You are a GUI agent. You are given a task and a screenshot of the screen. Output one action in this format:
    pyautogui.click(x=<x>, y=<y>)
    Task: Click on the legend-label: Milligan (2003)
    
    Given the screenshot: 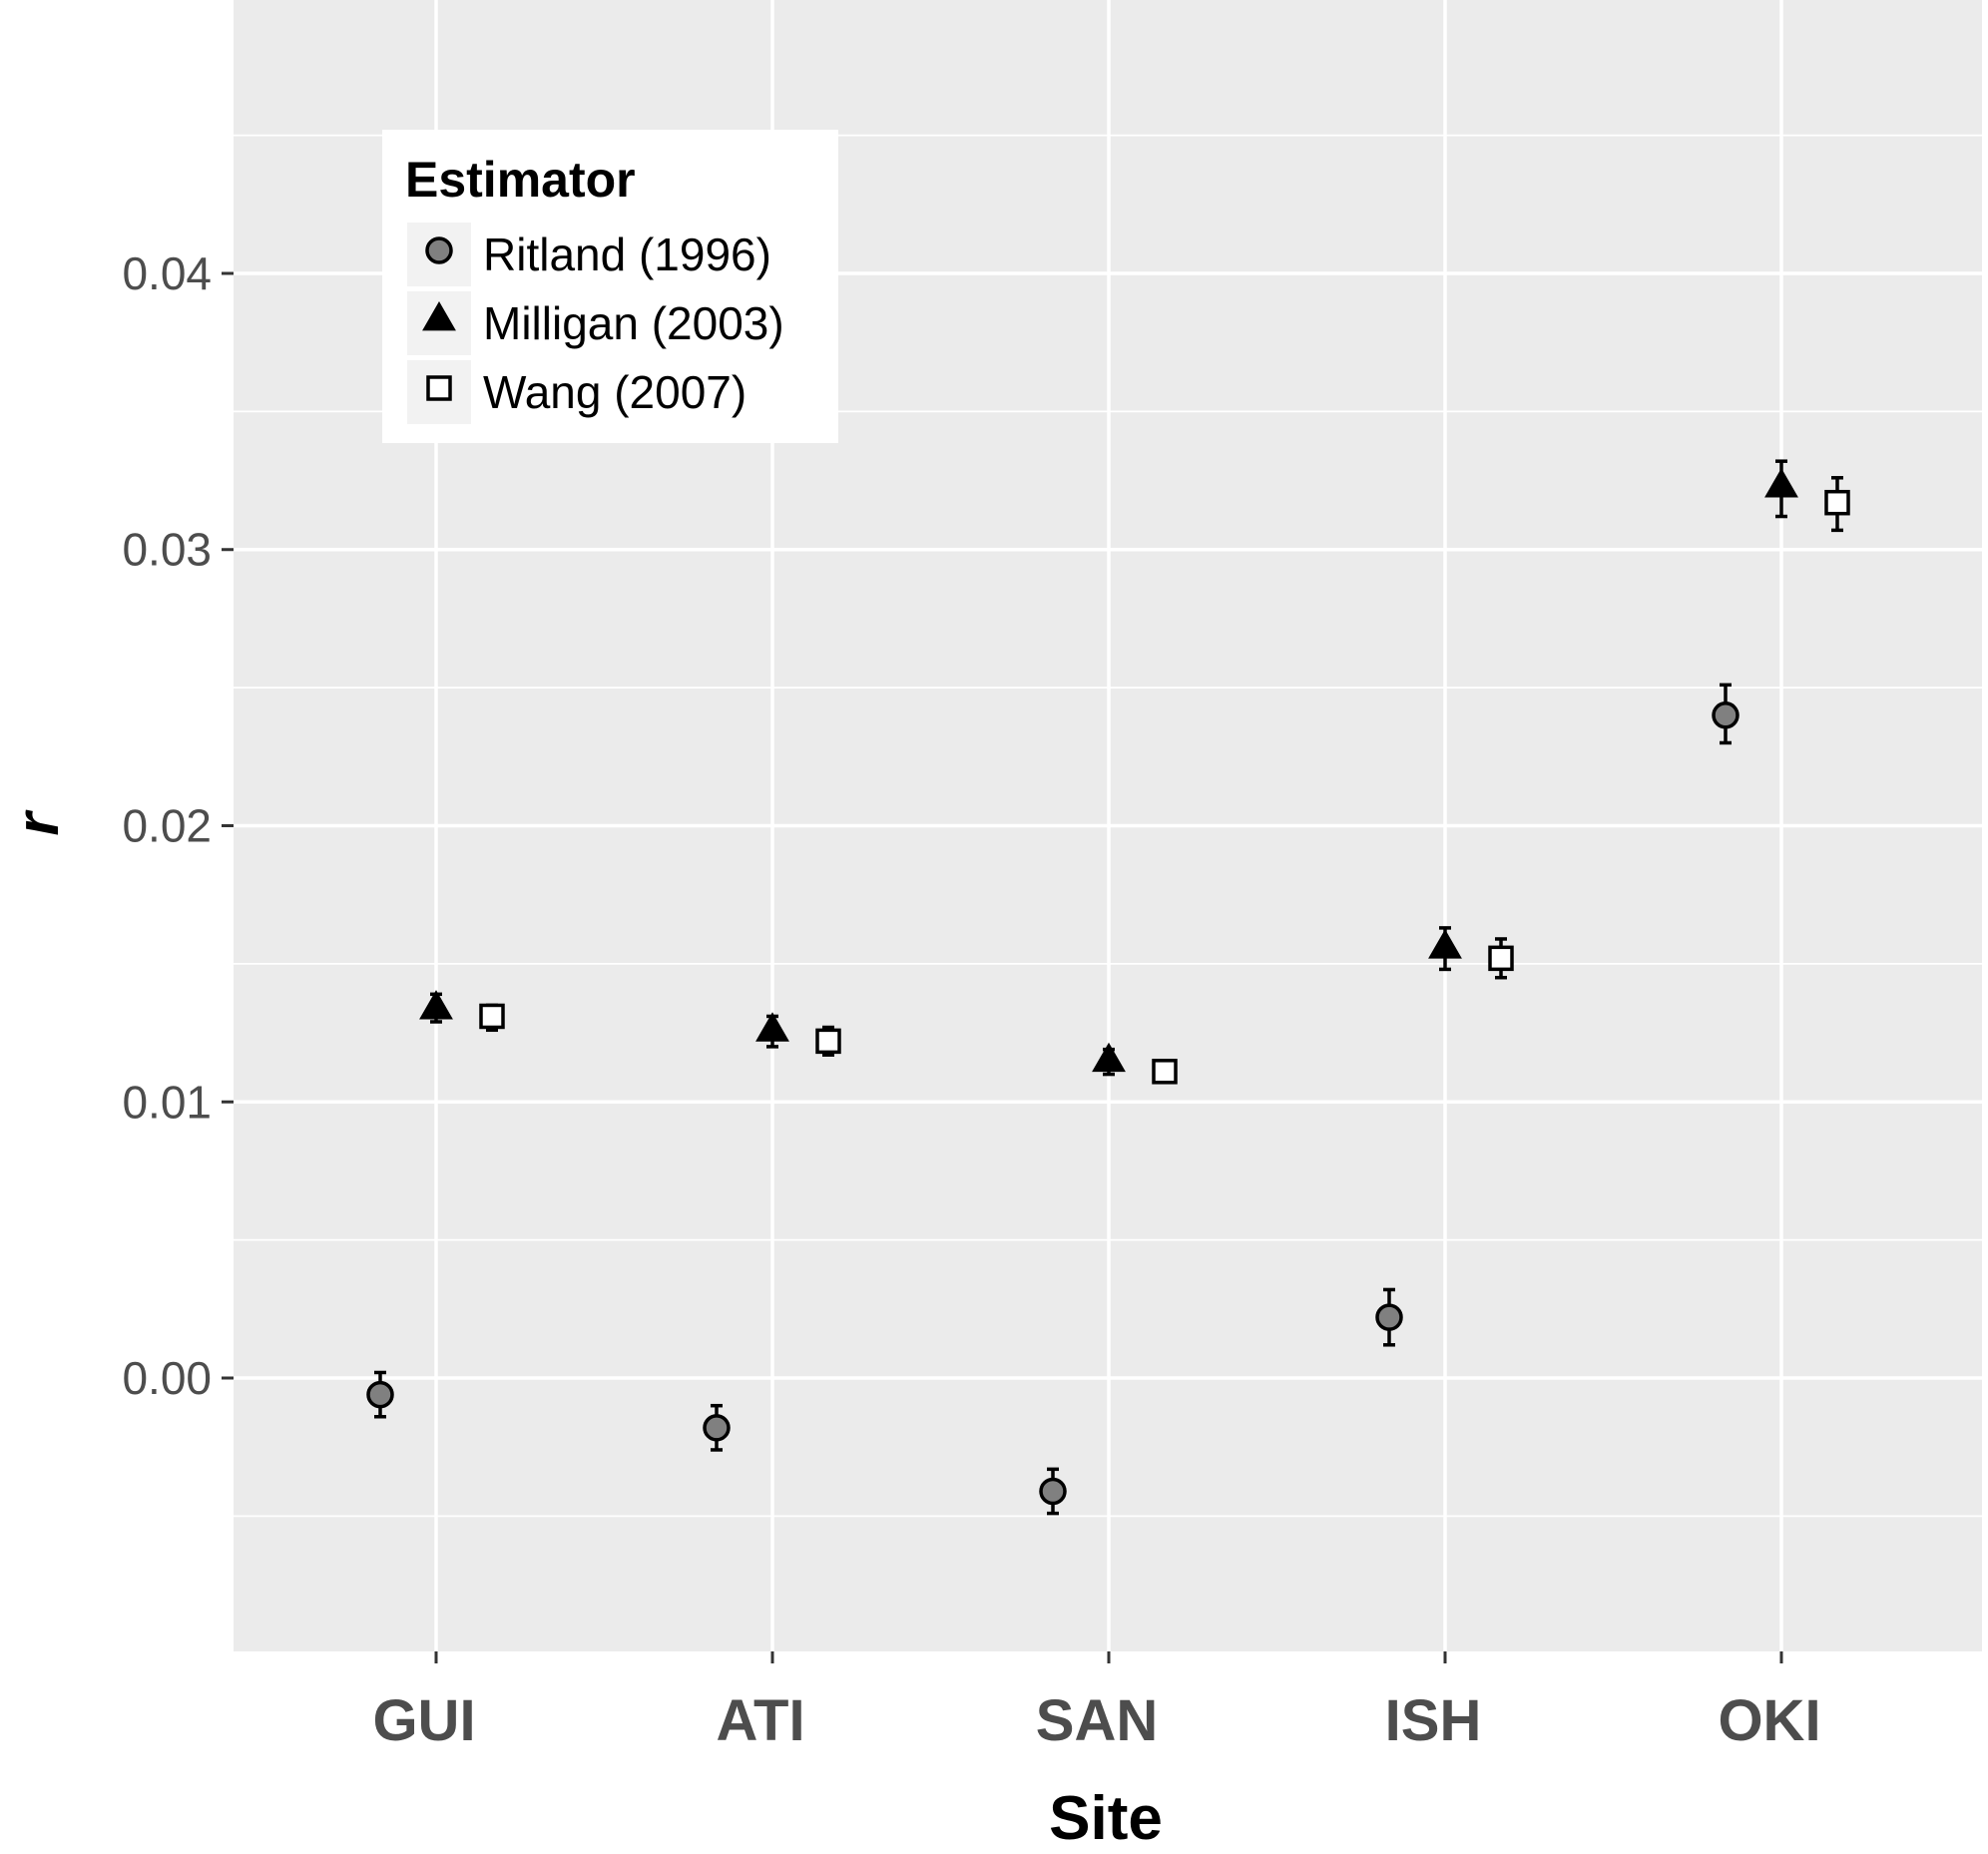 What is the action you would take?
    pyautogui.click(x=633, y=323)
    